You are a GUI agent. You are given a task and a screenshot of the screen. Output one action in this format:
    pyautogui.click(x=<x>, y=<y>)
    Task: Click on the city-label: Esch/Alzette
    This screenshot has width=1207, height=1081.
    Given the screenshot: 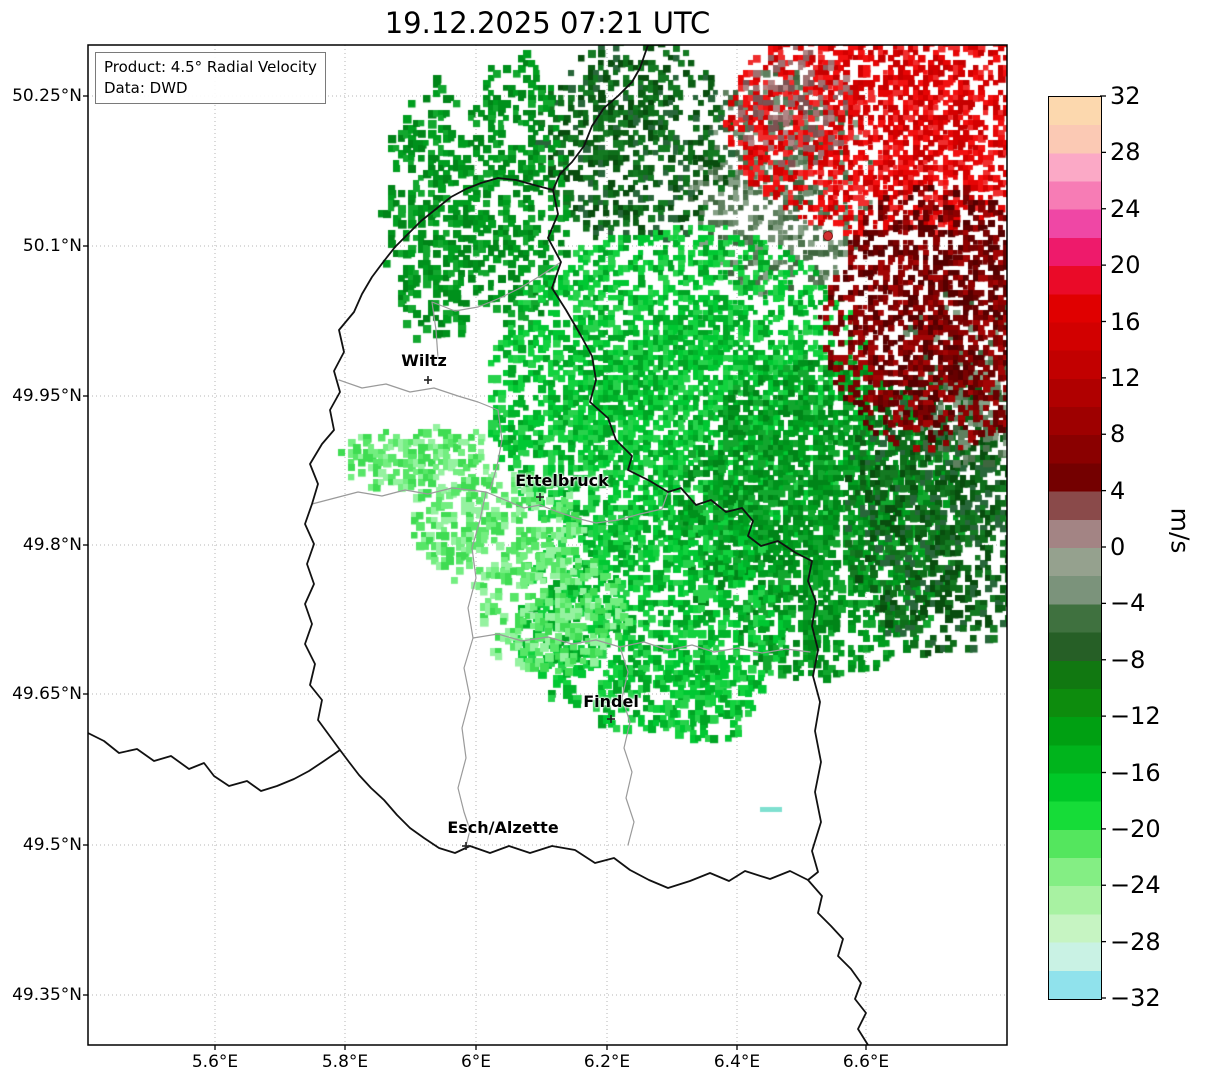 What is the action you would take?
    pyautogui.click(x=503, y=827)
    